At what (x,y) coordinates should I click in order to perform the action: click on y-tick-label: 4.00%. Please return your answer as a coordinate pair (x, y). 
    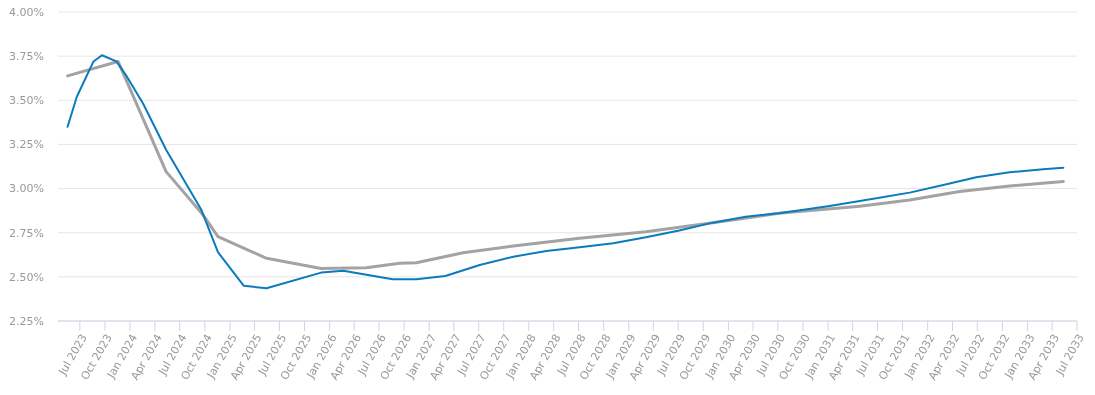
    Looking at the image, I should click on (26, 12).